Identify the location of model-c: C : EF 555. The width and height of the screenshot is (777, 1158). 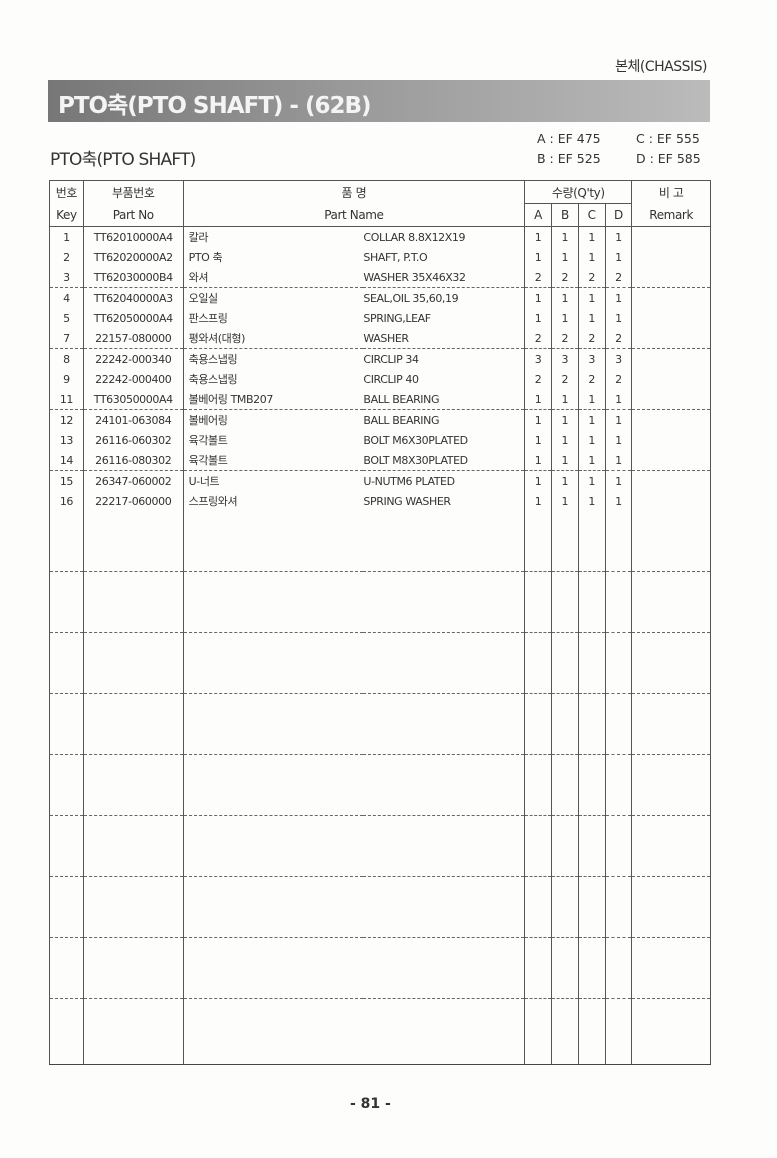
(668, 138).